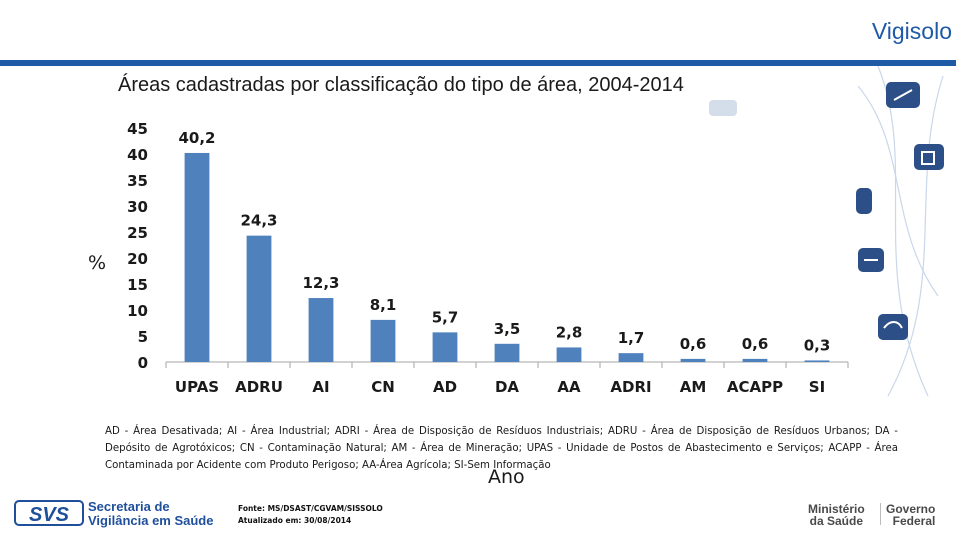 Image resolution: width=960 pixels, height=540 pixels. What do you see at coordinates (630, 387) in the screenshot?
I see `x-tick-label: ADRI` at bounding box center [630, 387].